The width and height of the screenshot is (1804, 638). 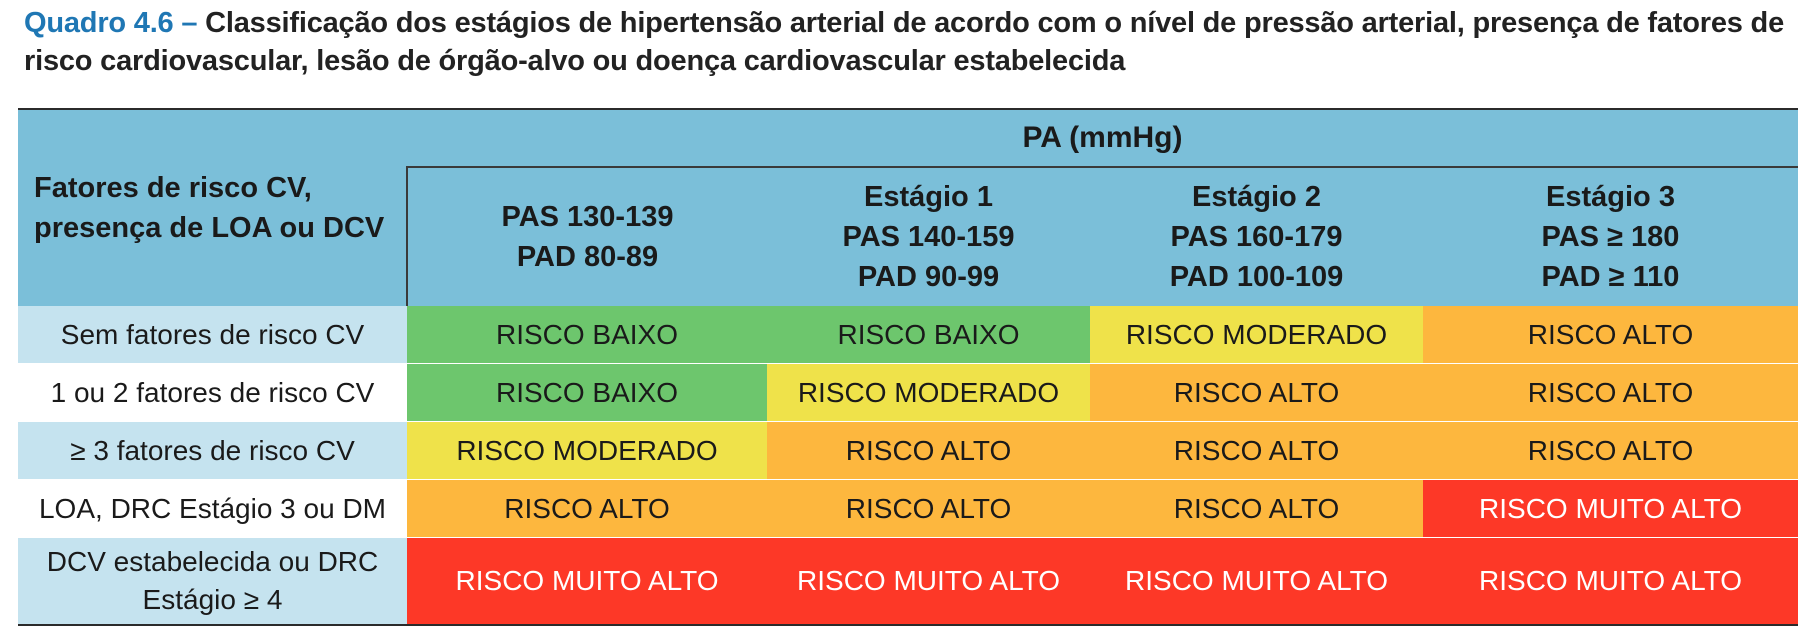 I want to click on row-label: LOA, DRC Estágio 3 ou DM, so click(x=212, y=508).